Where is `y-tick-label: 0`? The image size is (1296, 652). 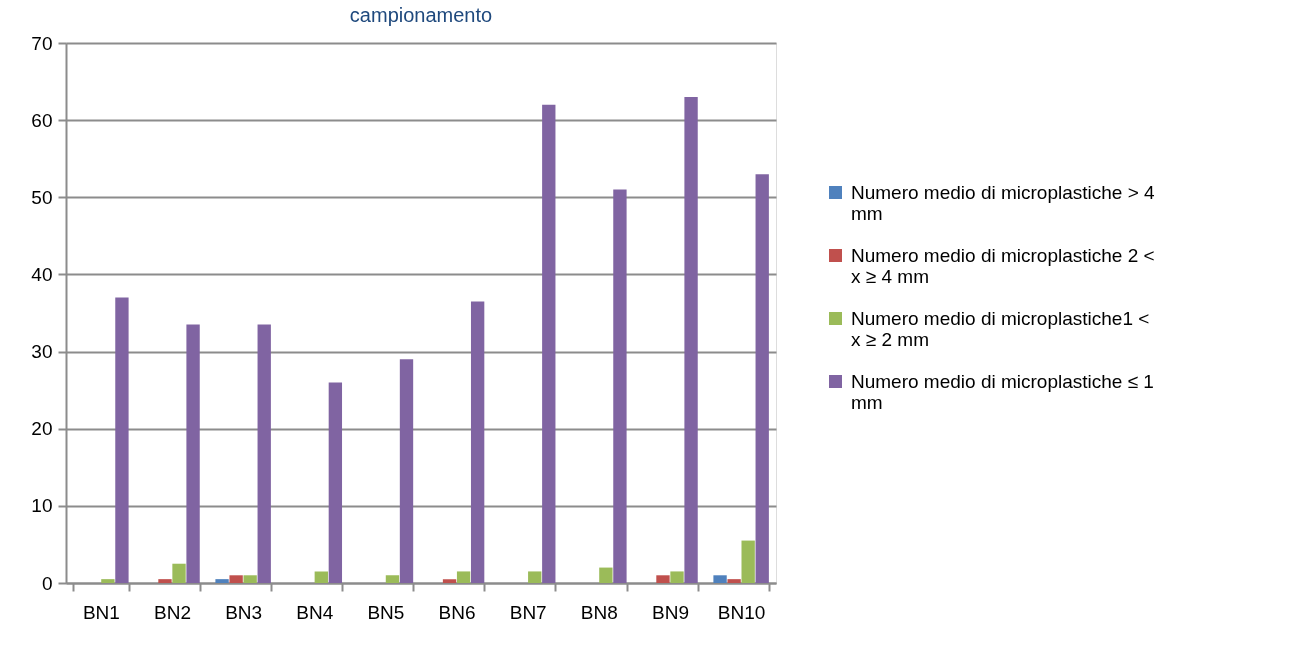
y-tick-label: 0 is located at coordinates (47, 583).